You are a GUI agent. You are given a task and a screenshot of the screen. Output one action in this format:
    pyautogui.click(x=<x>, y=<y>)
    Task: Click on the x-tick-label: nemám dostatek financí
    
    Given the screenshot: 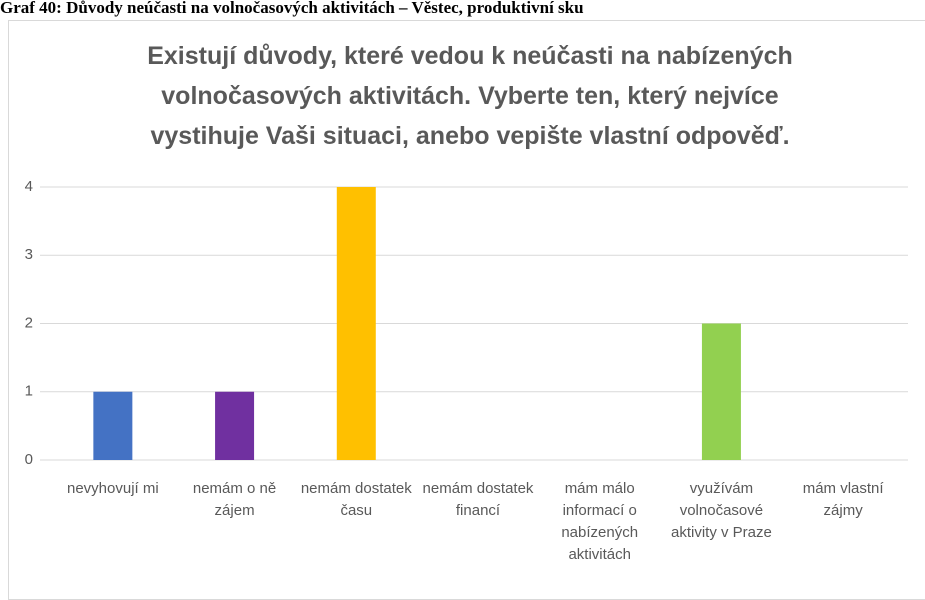 What is the action you would take?
    pyautogui.click(x=478, y=499)
    